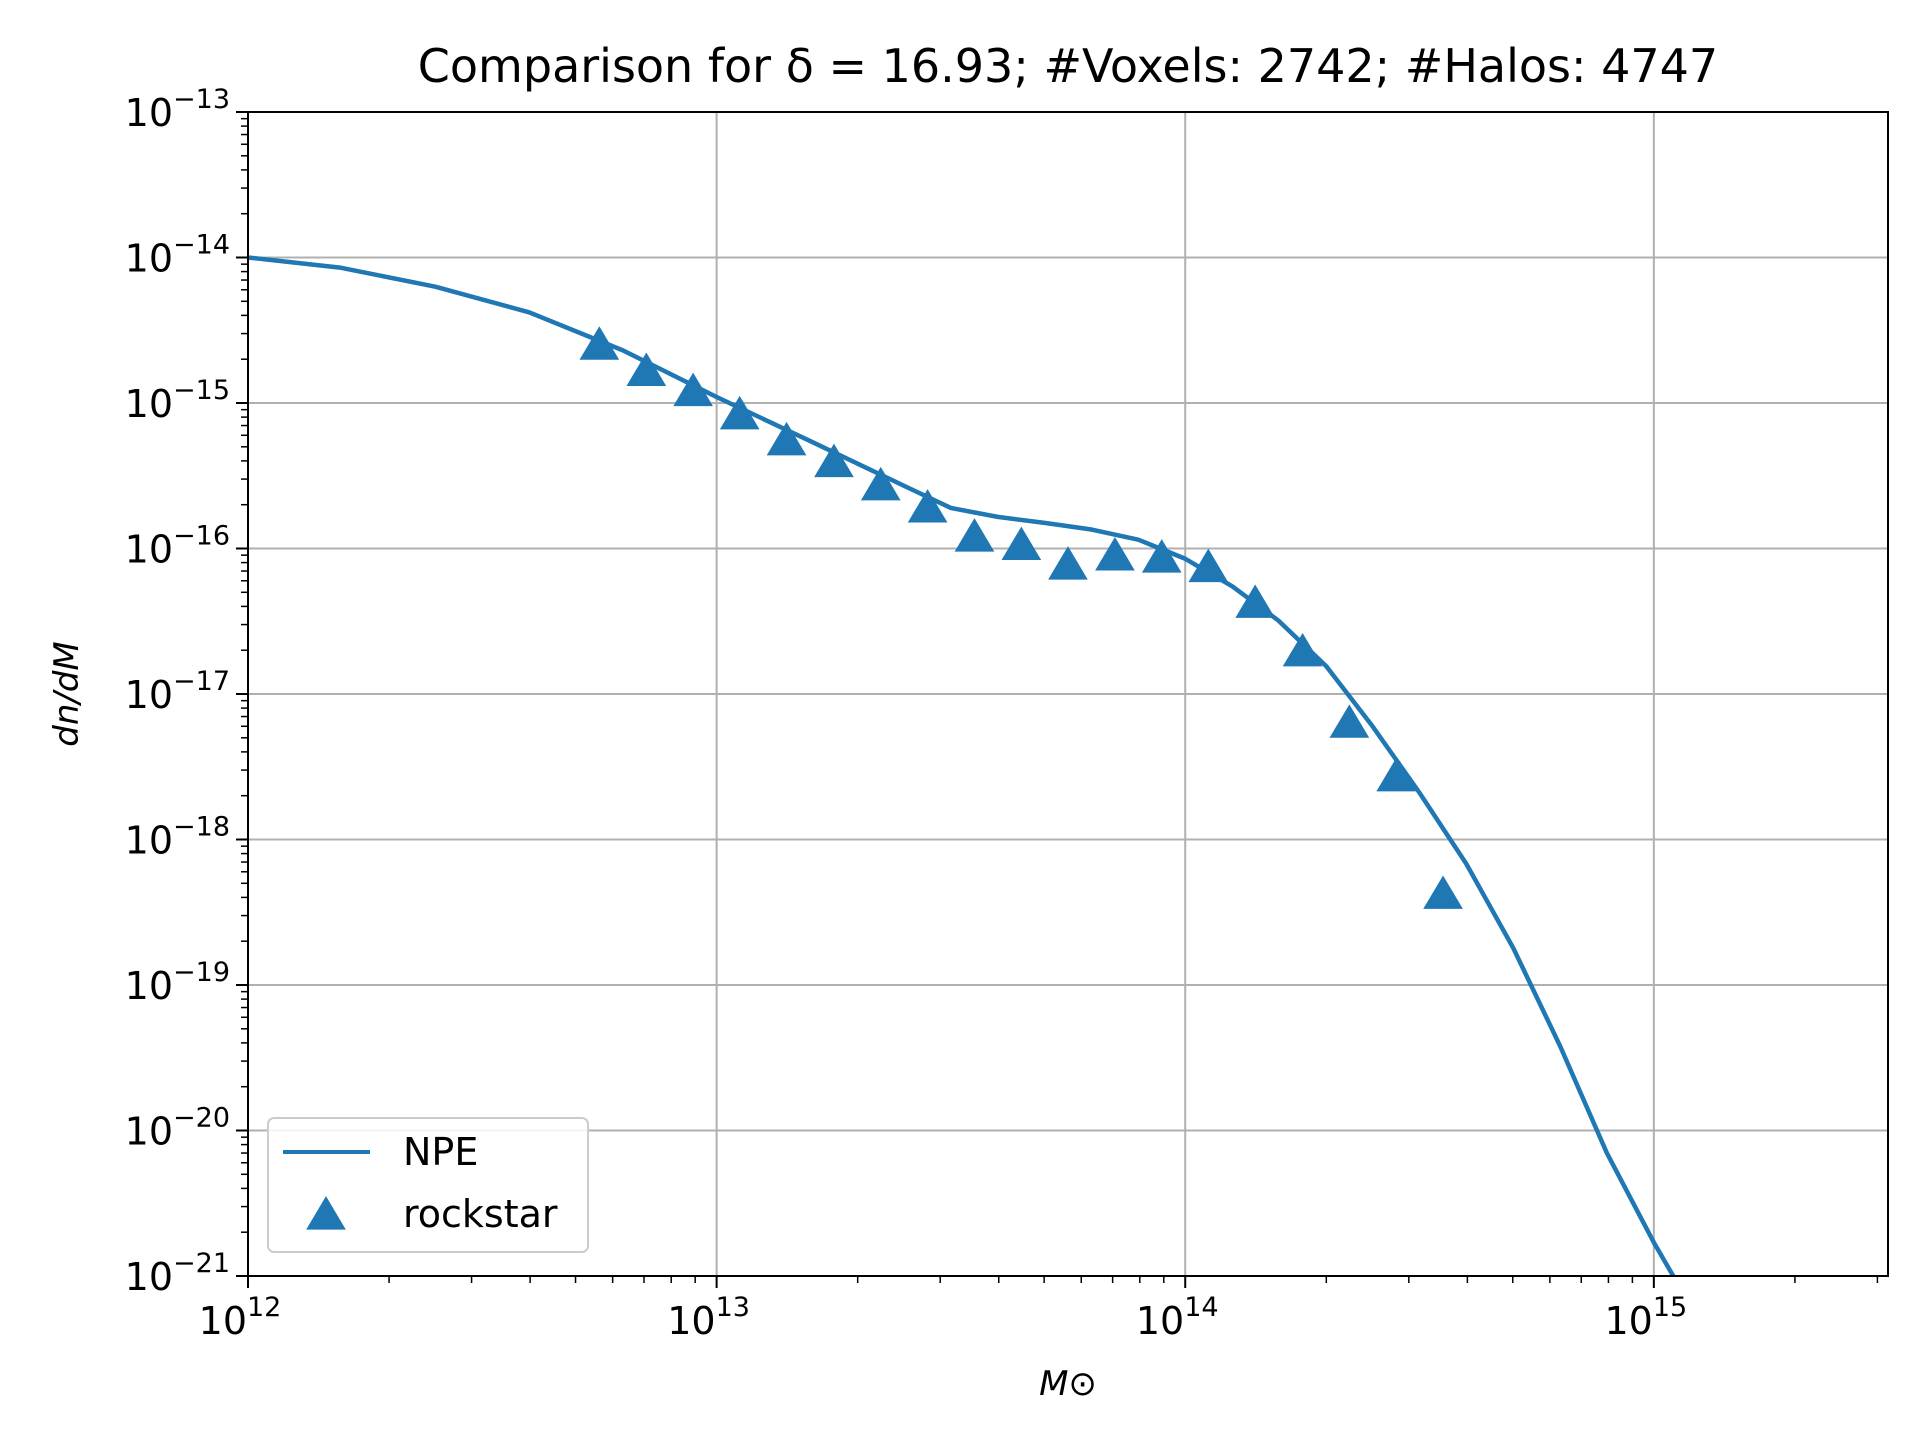 The width and height of the screenshot is (1920, 1440). What do you see at coordinates (201, 536) in the screenshot?
I see `y-tick-label-exponent: −16` at bounding box center [201, 536].